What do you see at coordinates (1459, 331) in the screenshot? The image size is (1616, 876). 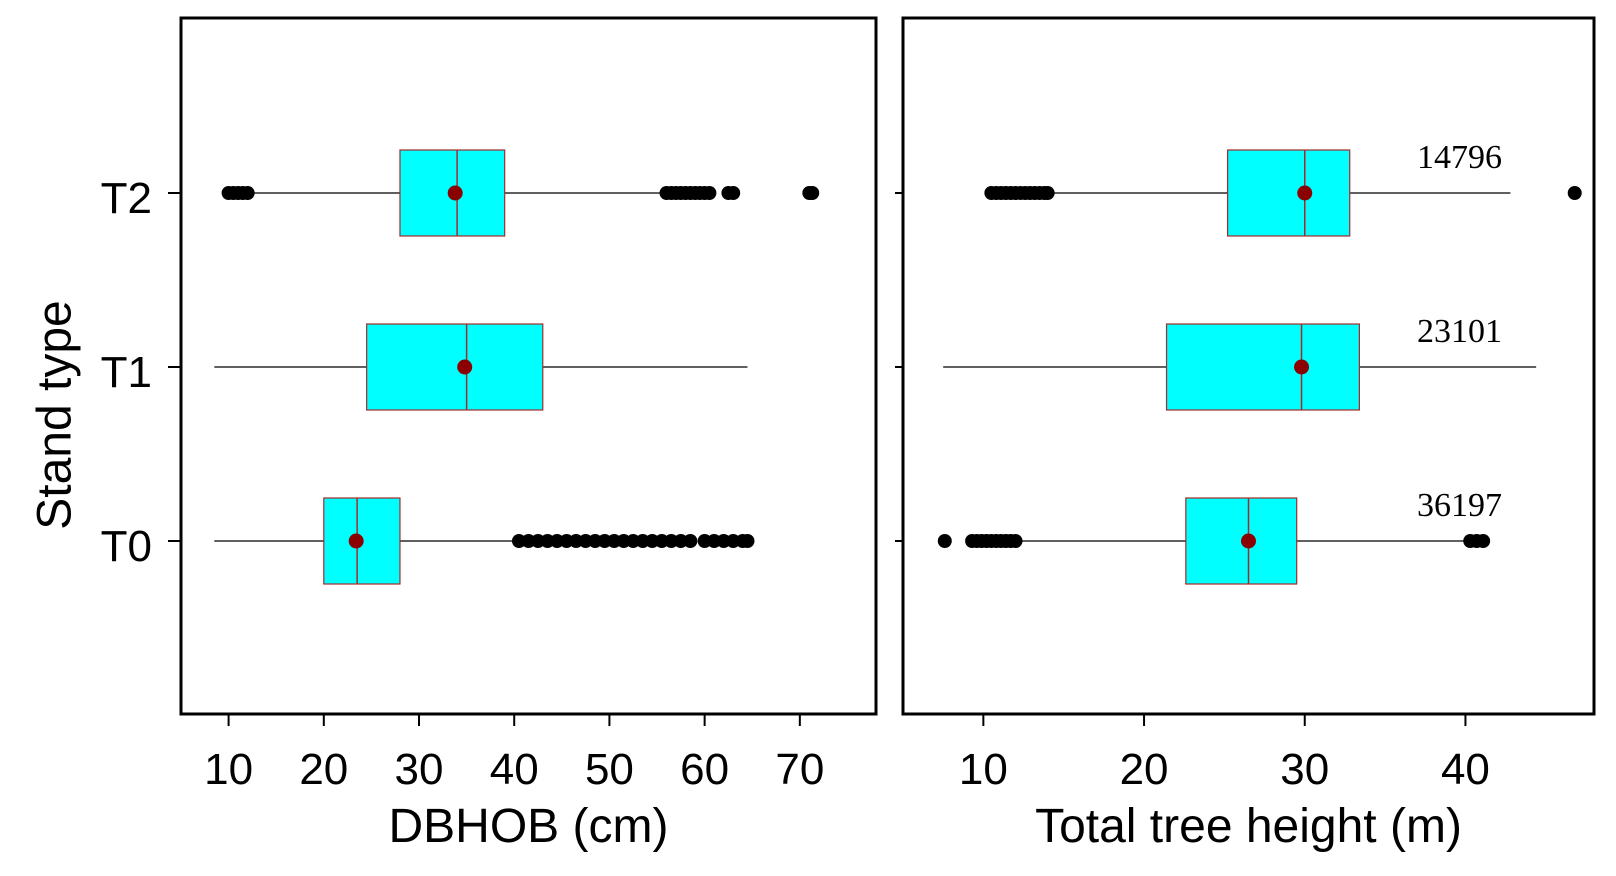 I see `sample-count-label: 23101` at bounding box center [1459, 331].